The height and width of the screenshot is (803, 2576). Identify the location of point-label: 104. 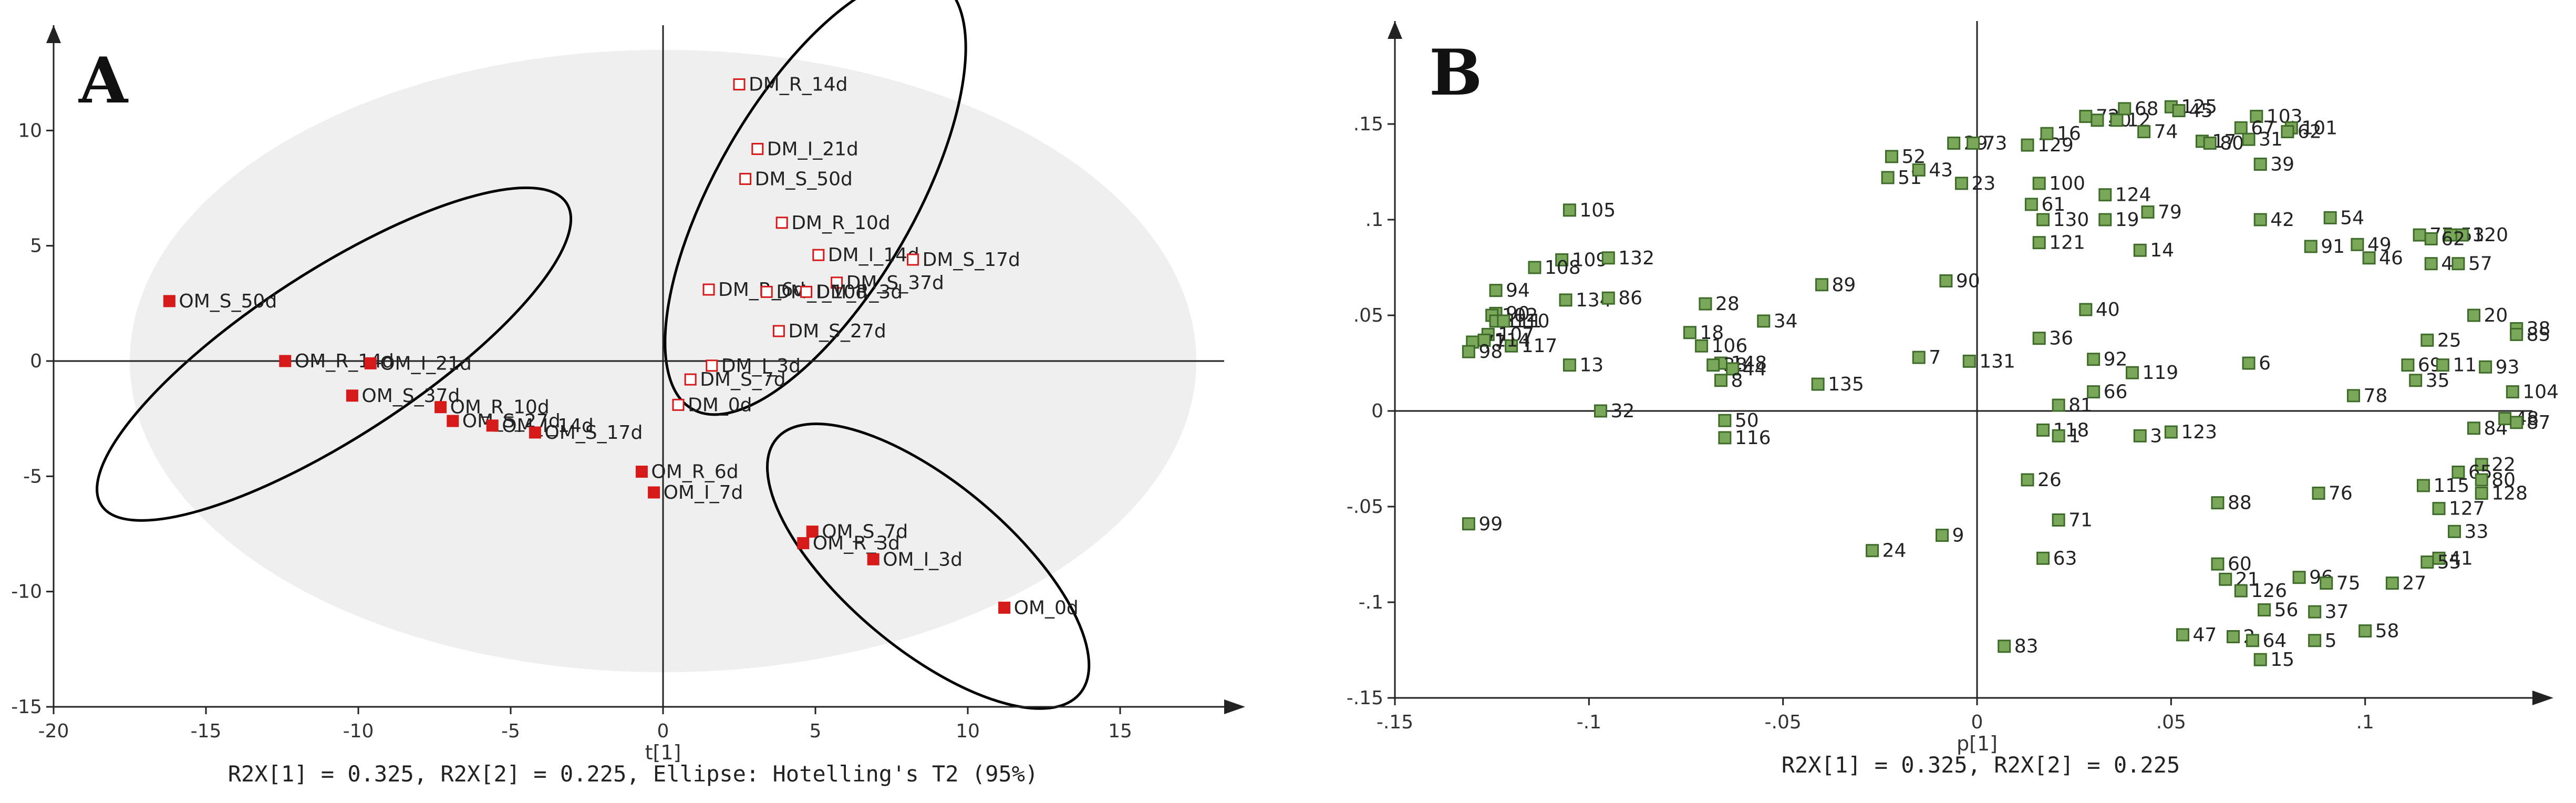
(2540, 392).